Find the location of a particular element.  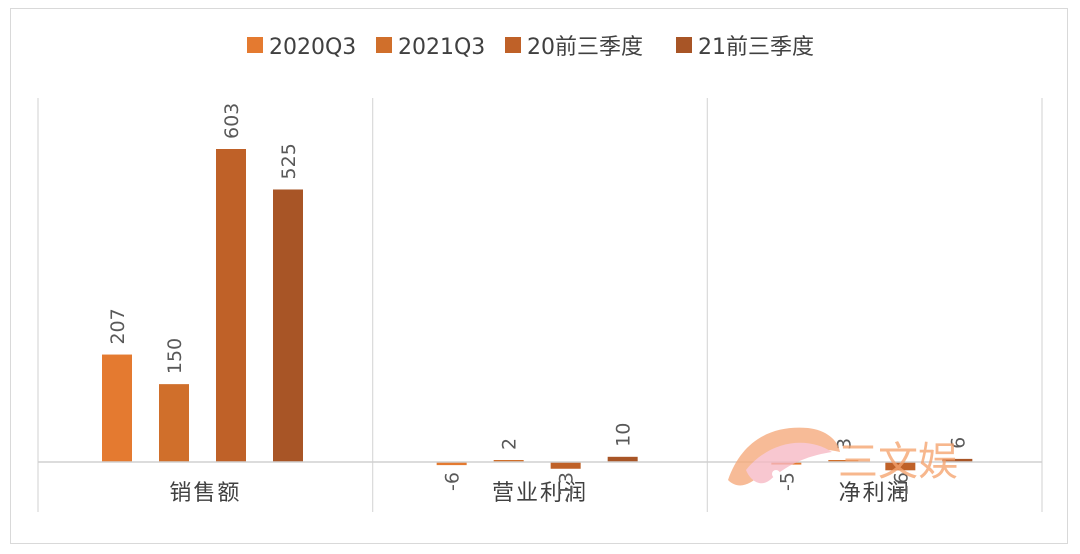

legend-label: 2021Q3 is located at coordinates (441, 47).